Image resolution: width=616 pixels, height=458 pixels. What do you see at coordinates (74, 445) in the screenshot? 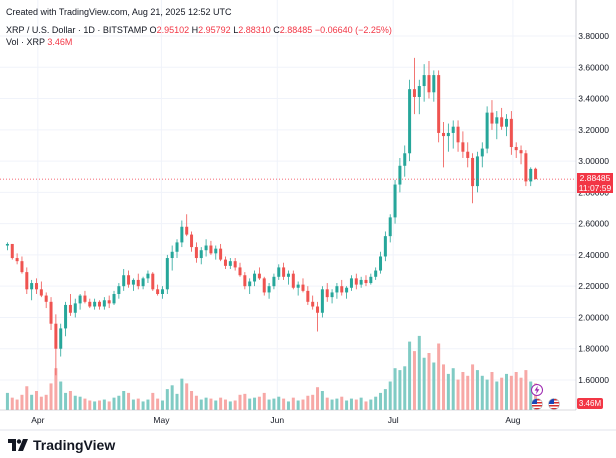
I see `brand-name: TradingView` at bounding box center [74, 445].